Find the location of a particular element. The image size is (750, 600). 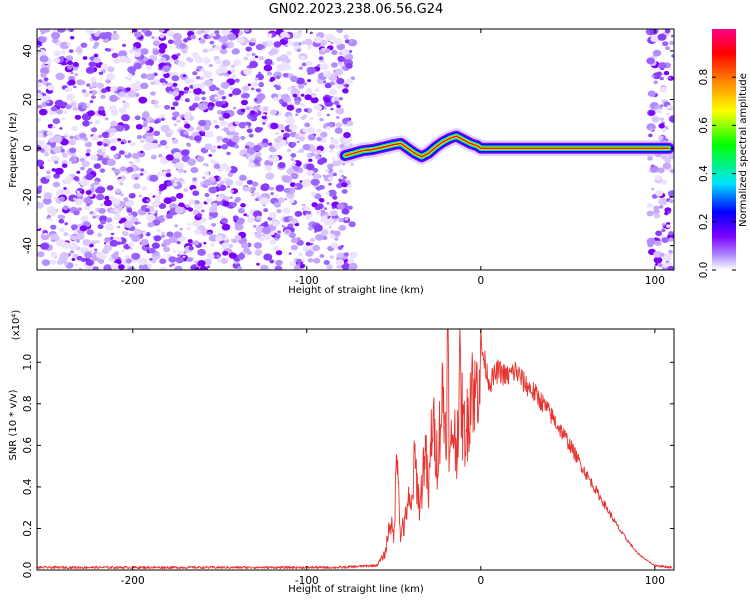

snr-multiplier: (x10⁴) is located at coordinates (16, 325).